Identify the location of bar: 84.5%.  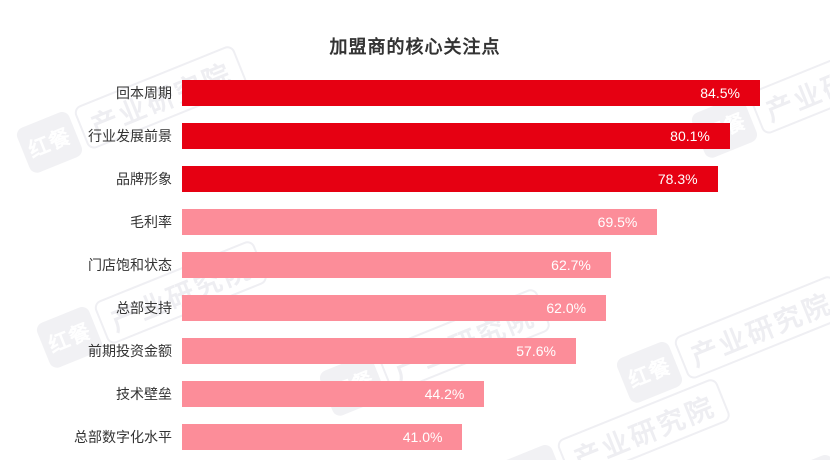
(471, 92).